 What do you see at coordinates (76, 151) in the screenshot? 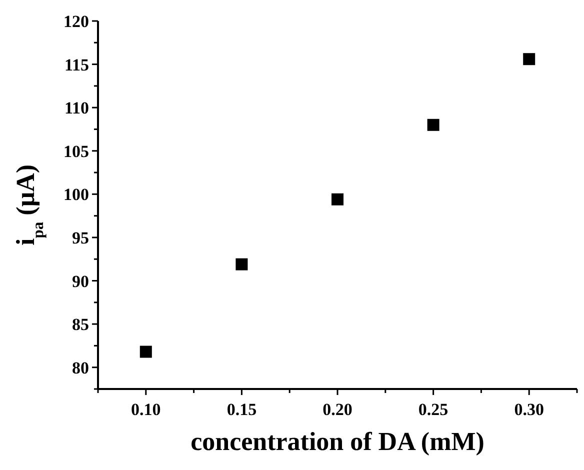
I see `y-tick-label: 105` at bounding box center [76, 151].